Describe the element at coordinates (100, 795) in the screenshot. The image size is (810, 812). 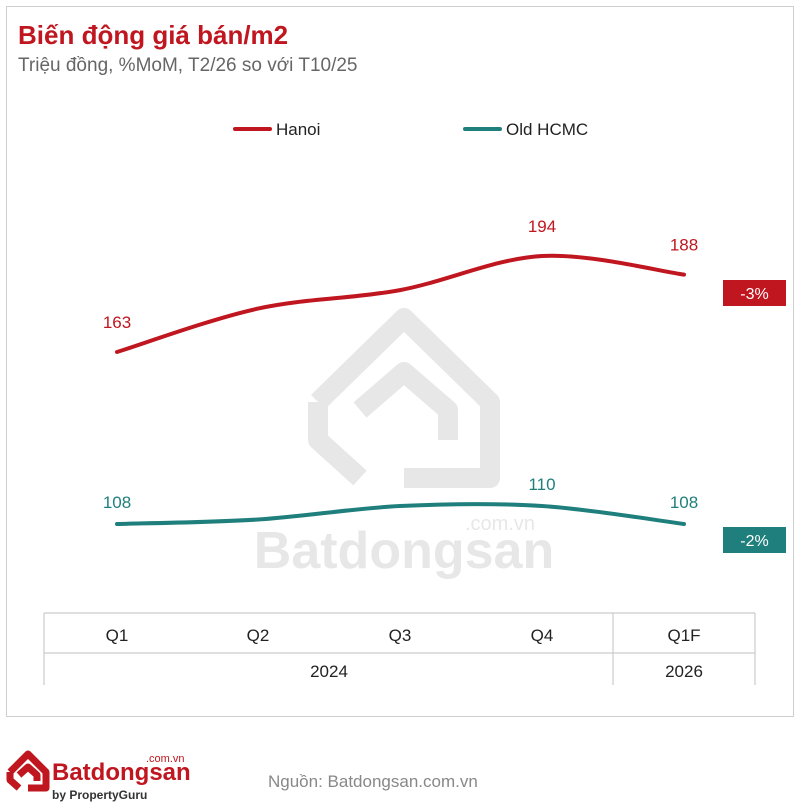
I see `footer-logo-by: by PropertyGuru` at that location.